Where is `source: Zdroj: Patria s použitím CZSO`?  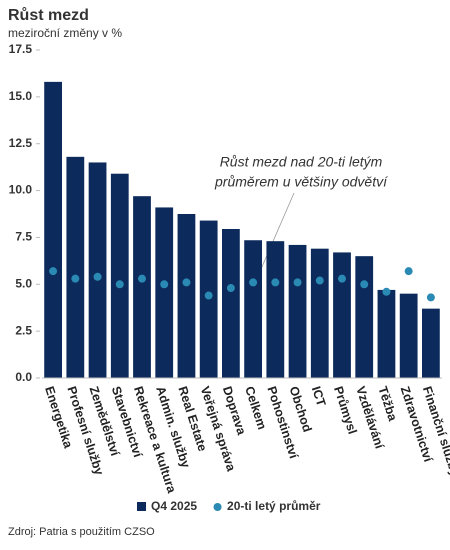
source: Zdroj: Patria s použitím CZSO is located at coordinates (81, 532).